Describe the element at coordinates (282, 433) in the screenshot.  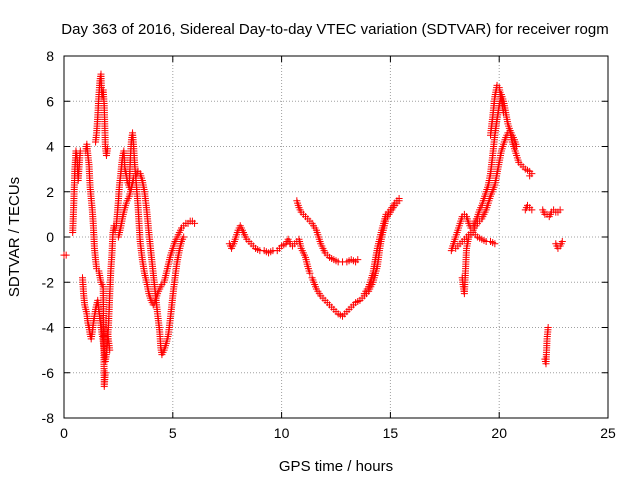
I see `x-tick-label: 10` at that location.